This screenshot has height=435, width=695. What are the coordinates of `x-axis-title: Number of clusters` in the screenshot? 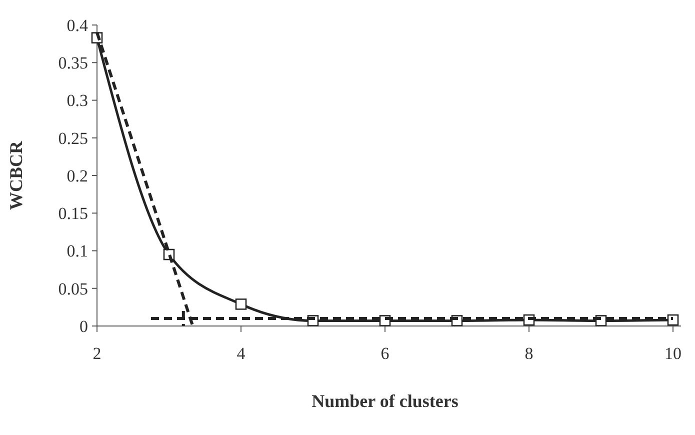 It's located at (385, 401).